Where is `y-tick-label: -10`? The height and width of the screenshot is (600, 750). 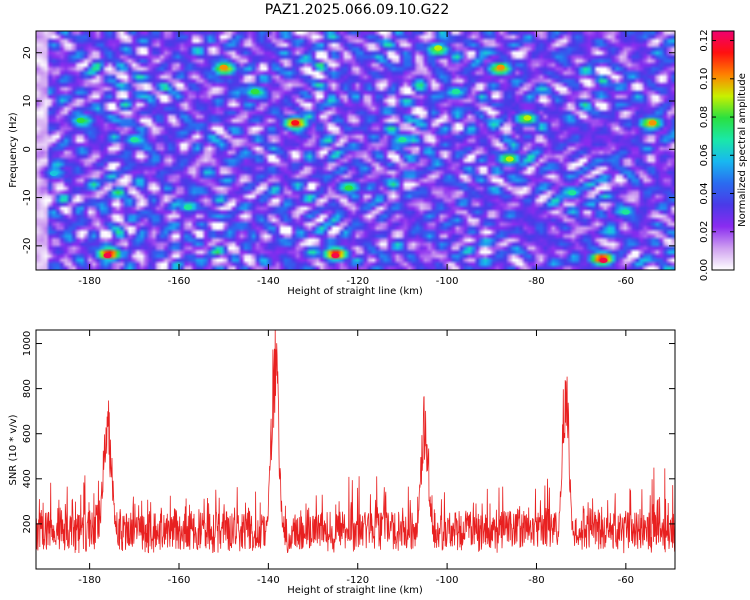
y-tick-label: -10 is located at coordinates (27, 197).